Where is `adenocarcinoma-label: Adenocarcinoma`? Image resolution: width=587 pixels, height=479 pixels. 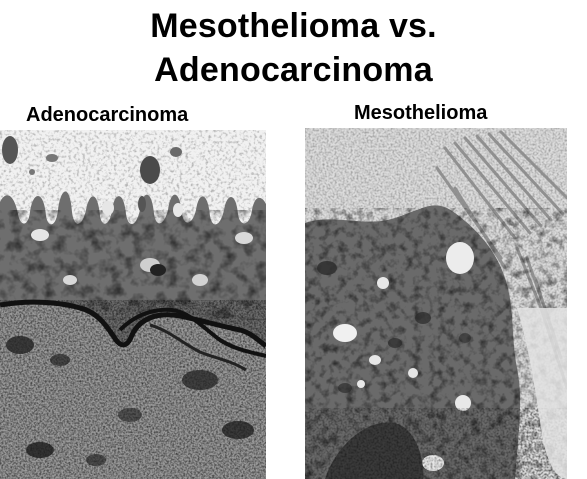
adenocarcinoma-label: Adenocarcinoma is located at coordinates (107, 115).